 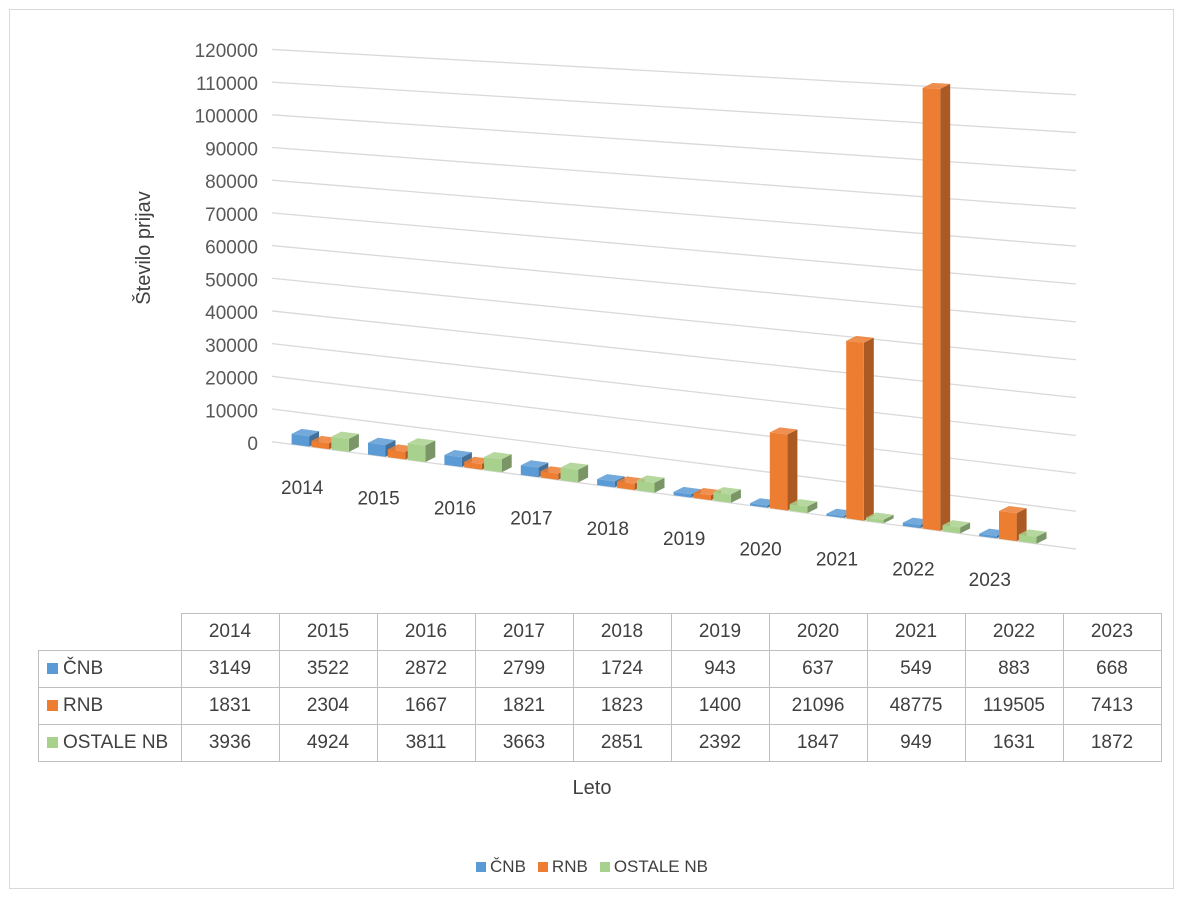 What do you see at coordinates (328, 632) in the screenshot?
I see `table-year-header: 2015` at bounding box center [328, 632].